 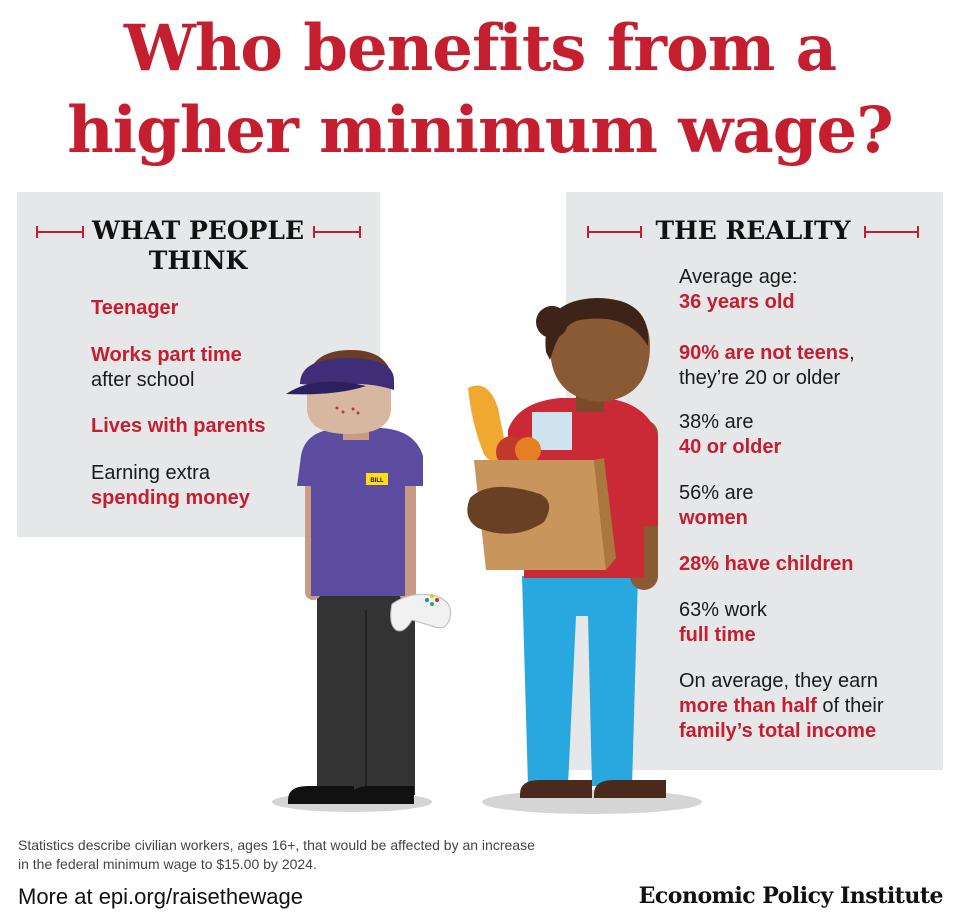 What do you see at coordinates (480, 48) in the screenshot?
I see `title-line-1: Who benefits from a` at bounding box center [480, 48].